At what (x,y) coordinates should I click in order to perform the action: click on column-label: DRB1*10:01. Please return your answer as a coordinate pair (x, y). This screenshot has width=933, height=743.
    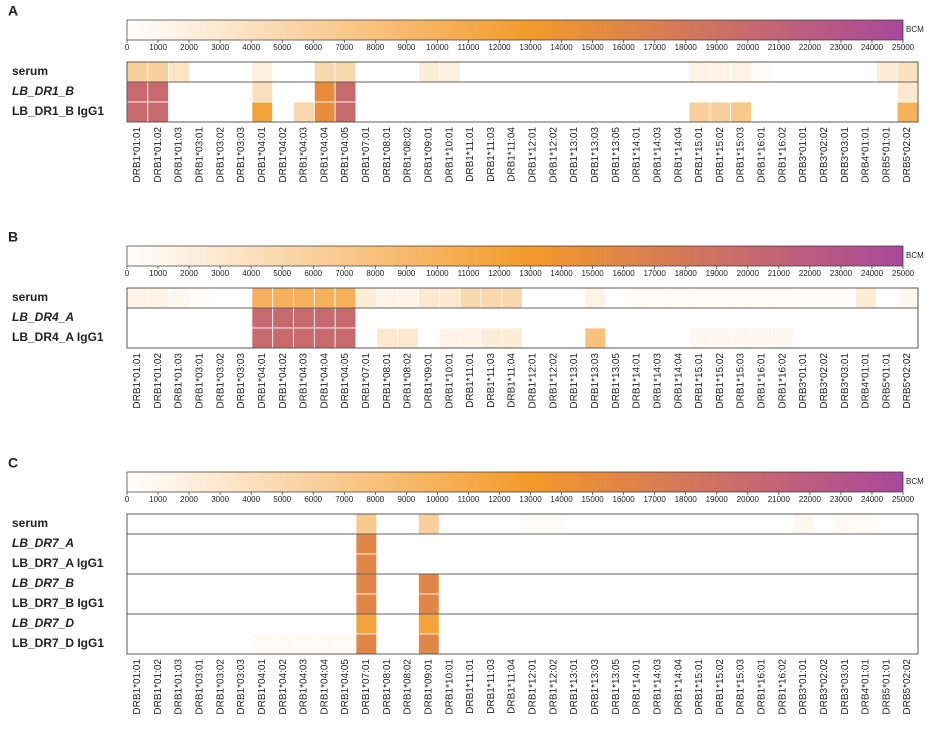
    Looking at the image, I should click on (449, 687).